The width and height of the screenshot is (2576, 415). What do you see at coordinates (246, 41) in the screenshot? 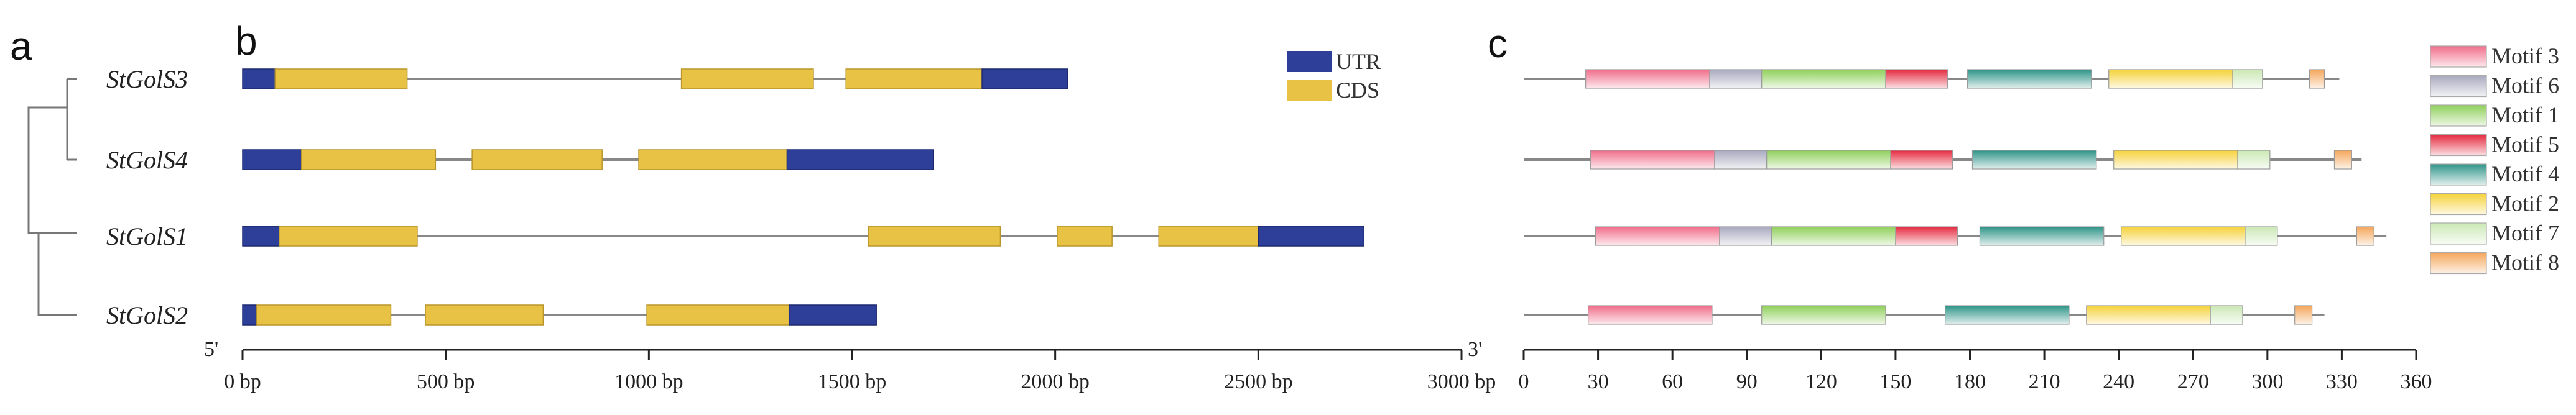
I see `panel-label-b: b` at bounding box center [246, 41].